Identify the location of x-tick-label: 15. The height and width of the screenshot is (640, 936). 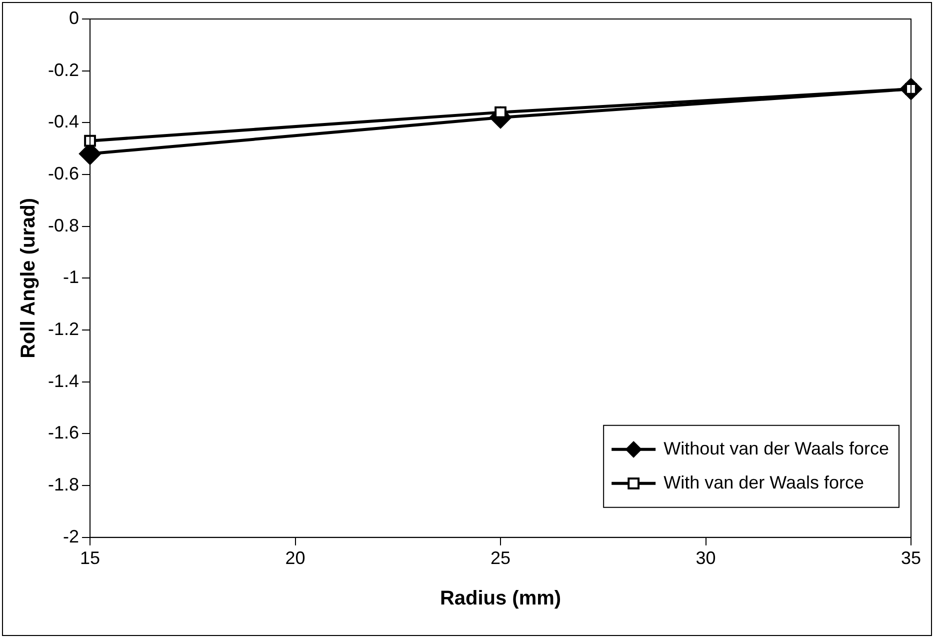
(90, 558).